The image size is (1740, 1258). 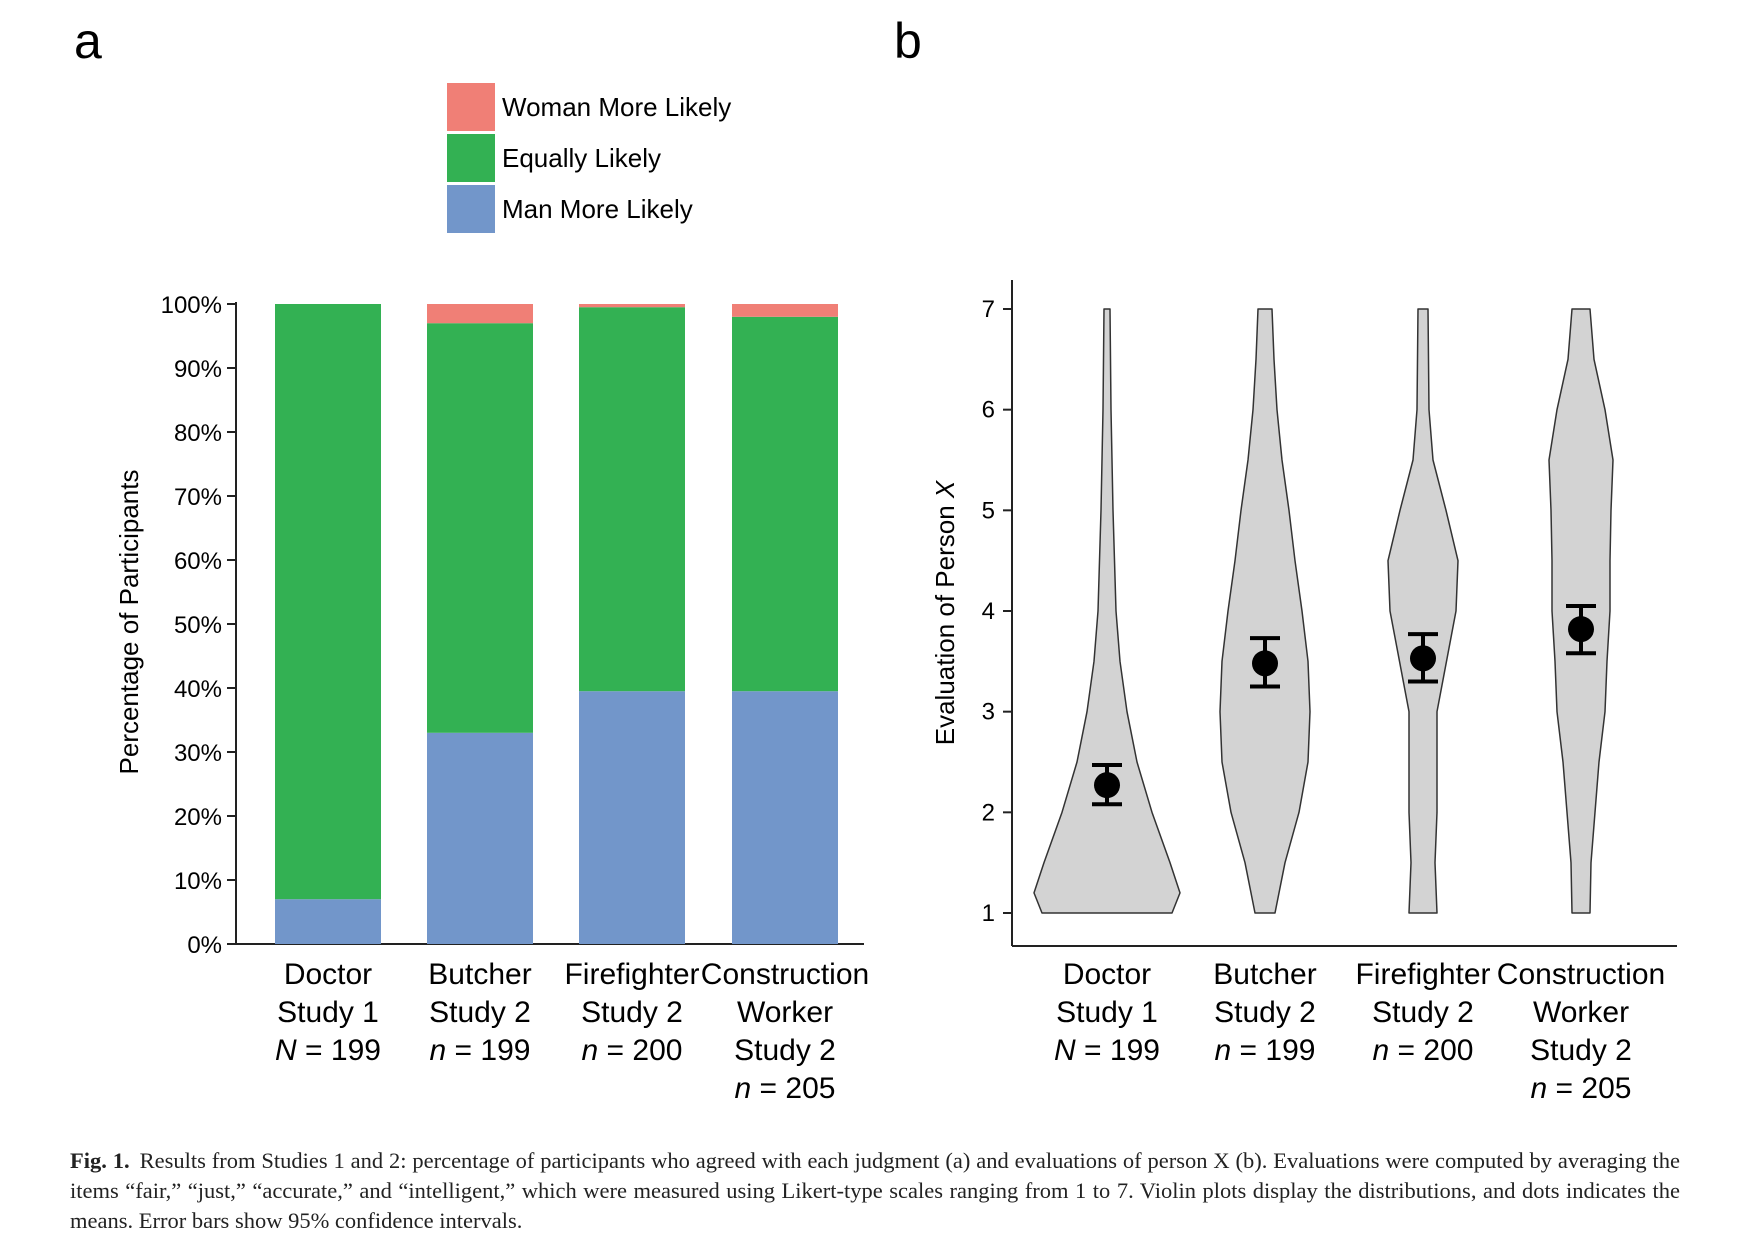 I want to click on y-tick-label: 30%, so click(x=198, y=753).